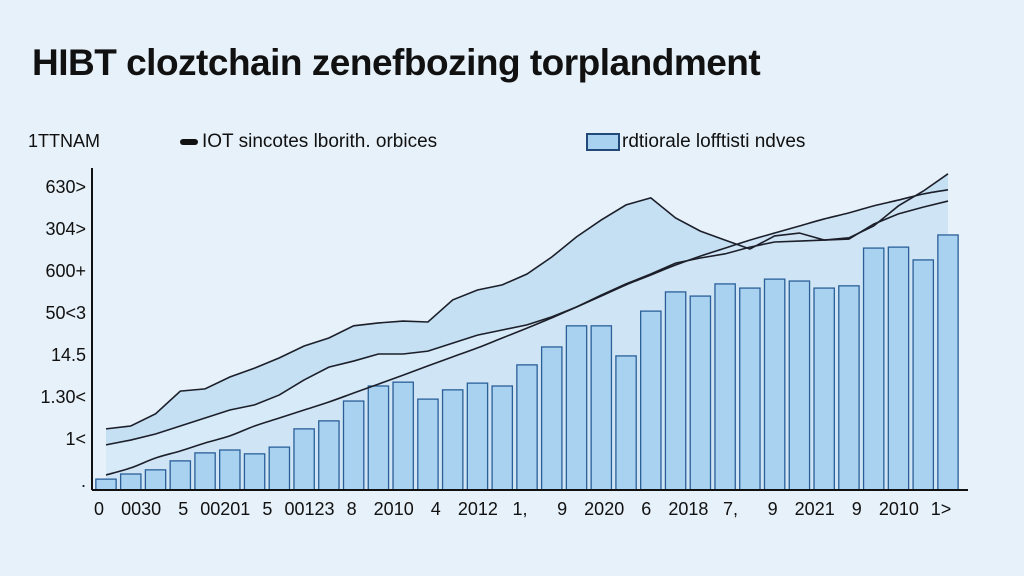 The height and width of the screenshot is (576, 1024). Describe the element at coordinates (65, 229) in the screenshot. I see `y-tick-label: 304>` at that location.